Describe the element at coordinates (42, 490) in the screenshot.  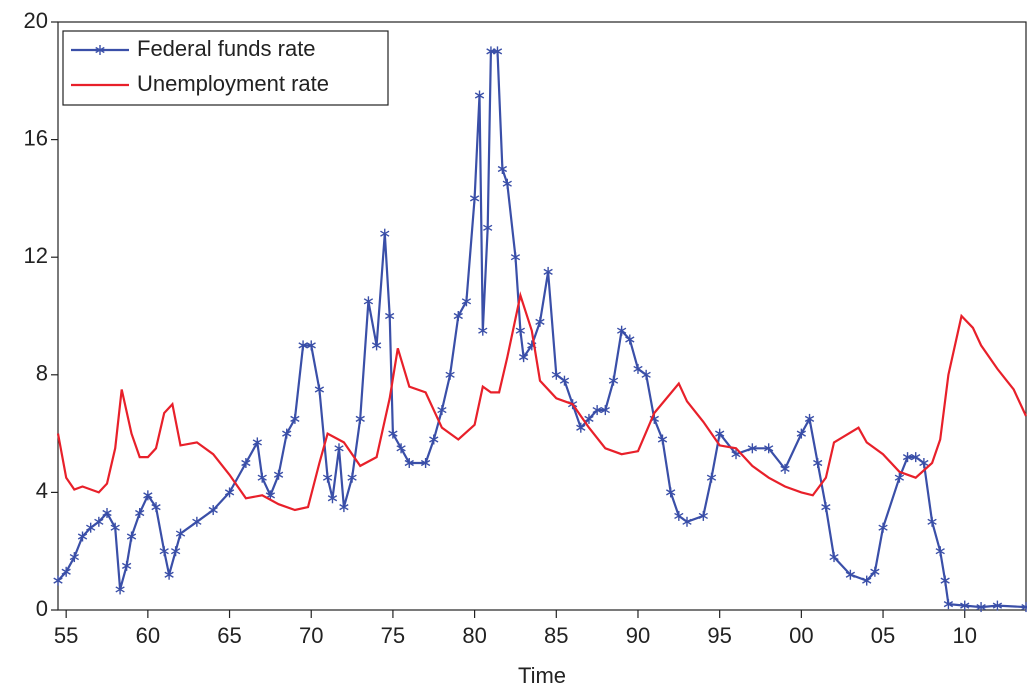
I see `y-tick-label: 4` at that location.